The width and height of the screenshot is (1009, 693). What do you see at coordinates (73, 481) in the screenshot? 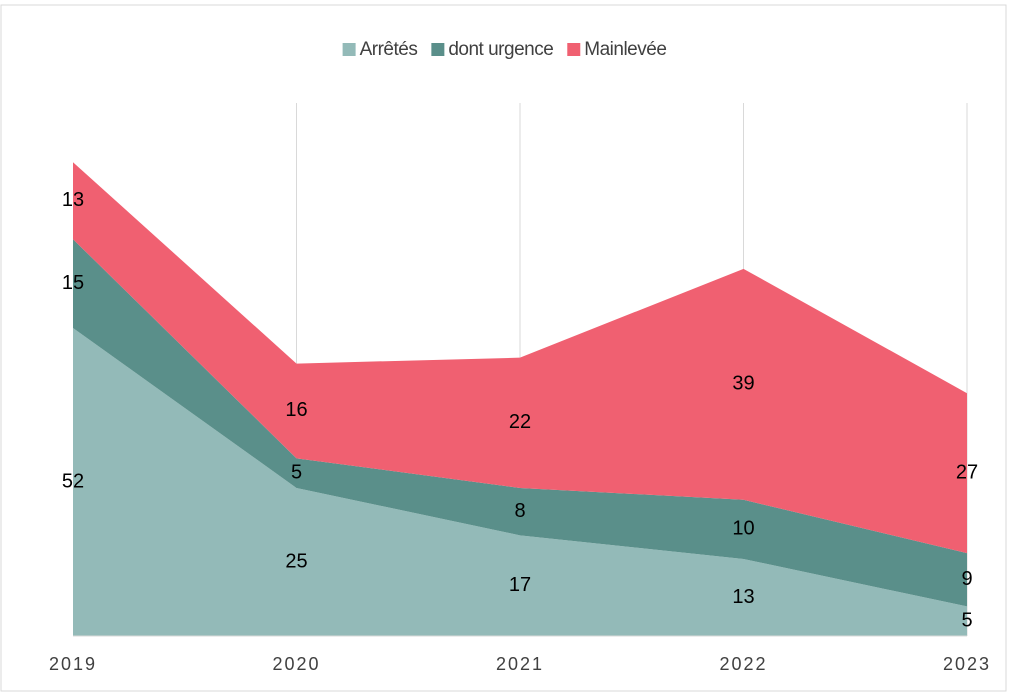
I see `data-label: 52` at bounding box center [73, 481].